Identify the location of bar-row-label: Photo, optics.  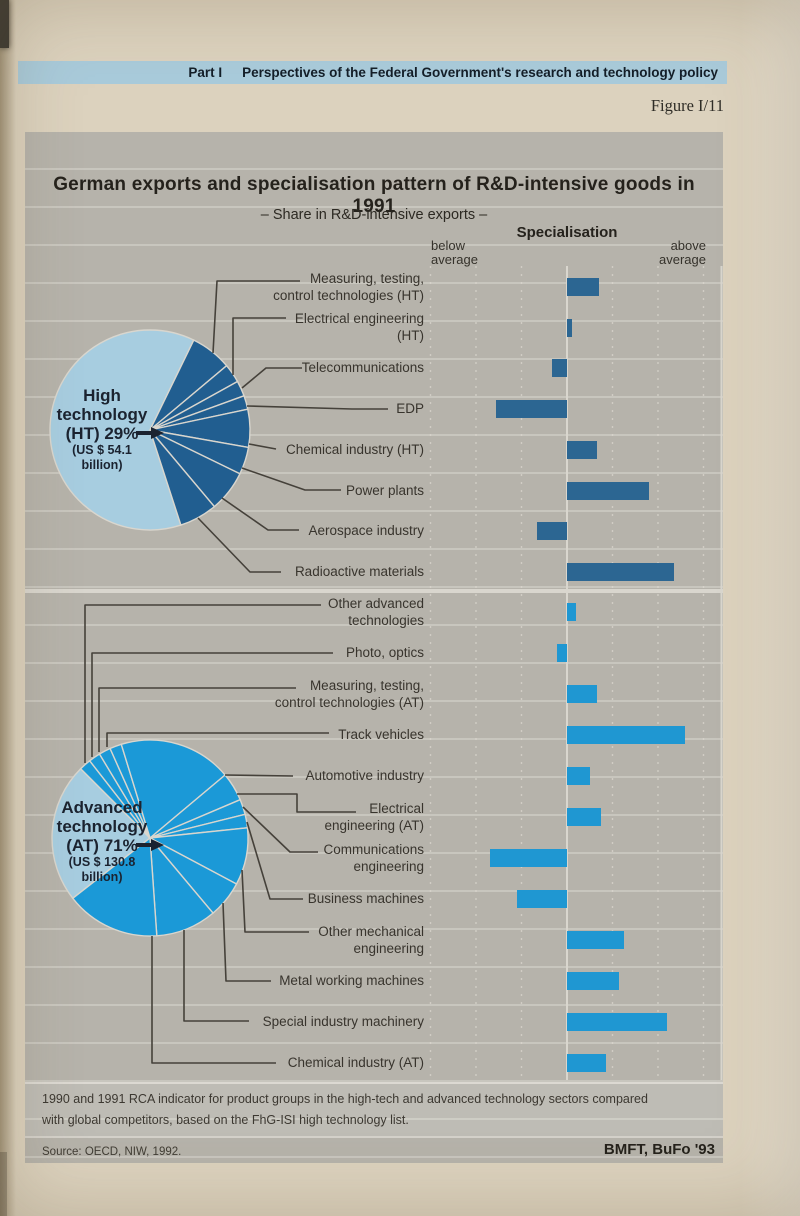
(384, 652).